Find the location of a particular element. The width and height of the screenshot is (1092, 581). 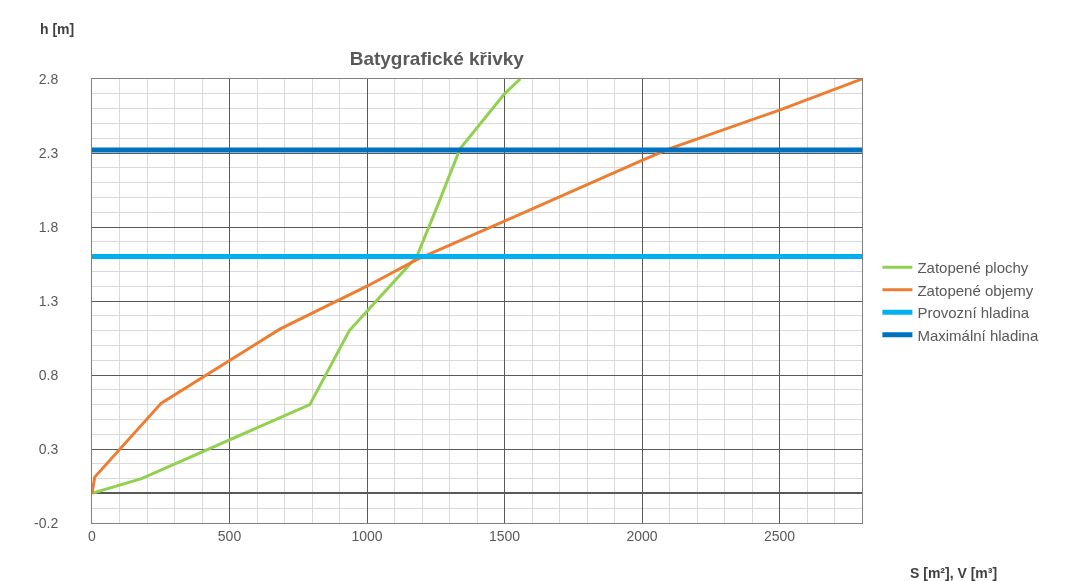

y-tick-label: 1.8 is located at coordinates (48, 226).